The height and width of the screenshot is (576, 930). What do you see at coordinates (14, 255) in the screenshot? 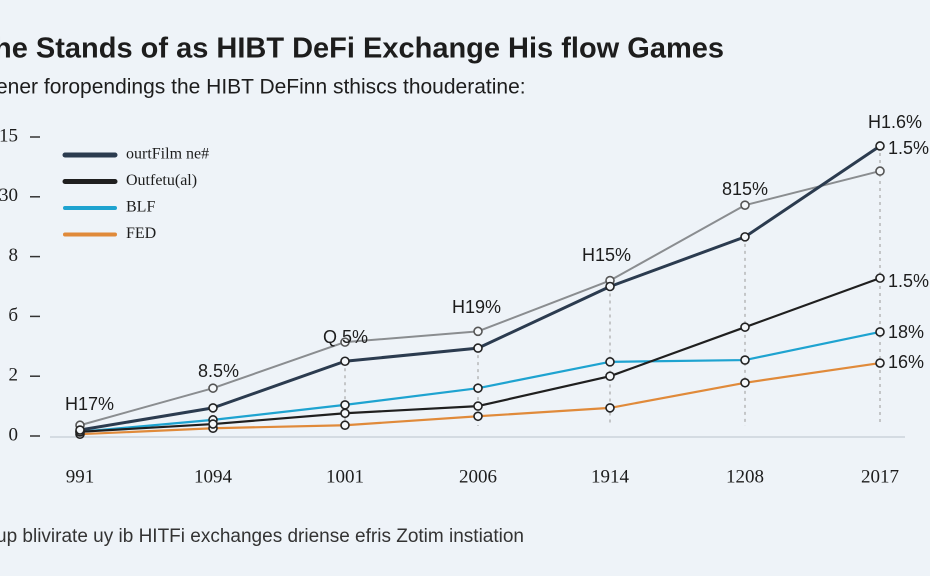
I see `y-tick-label: 8` at bounding box center [14, 255].